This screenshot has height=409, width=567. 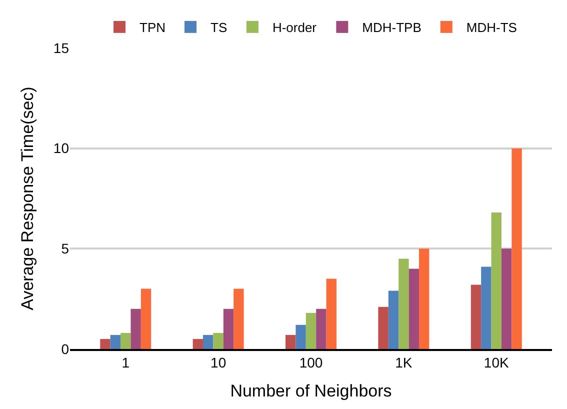 I want to click on y-tick-label: 0, so click(x=65, y=348).